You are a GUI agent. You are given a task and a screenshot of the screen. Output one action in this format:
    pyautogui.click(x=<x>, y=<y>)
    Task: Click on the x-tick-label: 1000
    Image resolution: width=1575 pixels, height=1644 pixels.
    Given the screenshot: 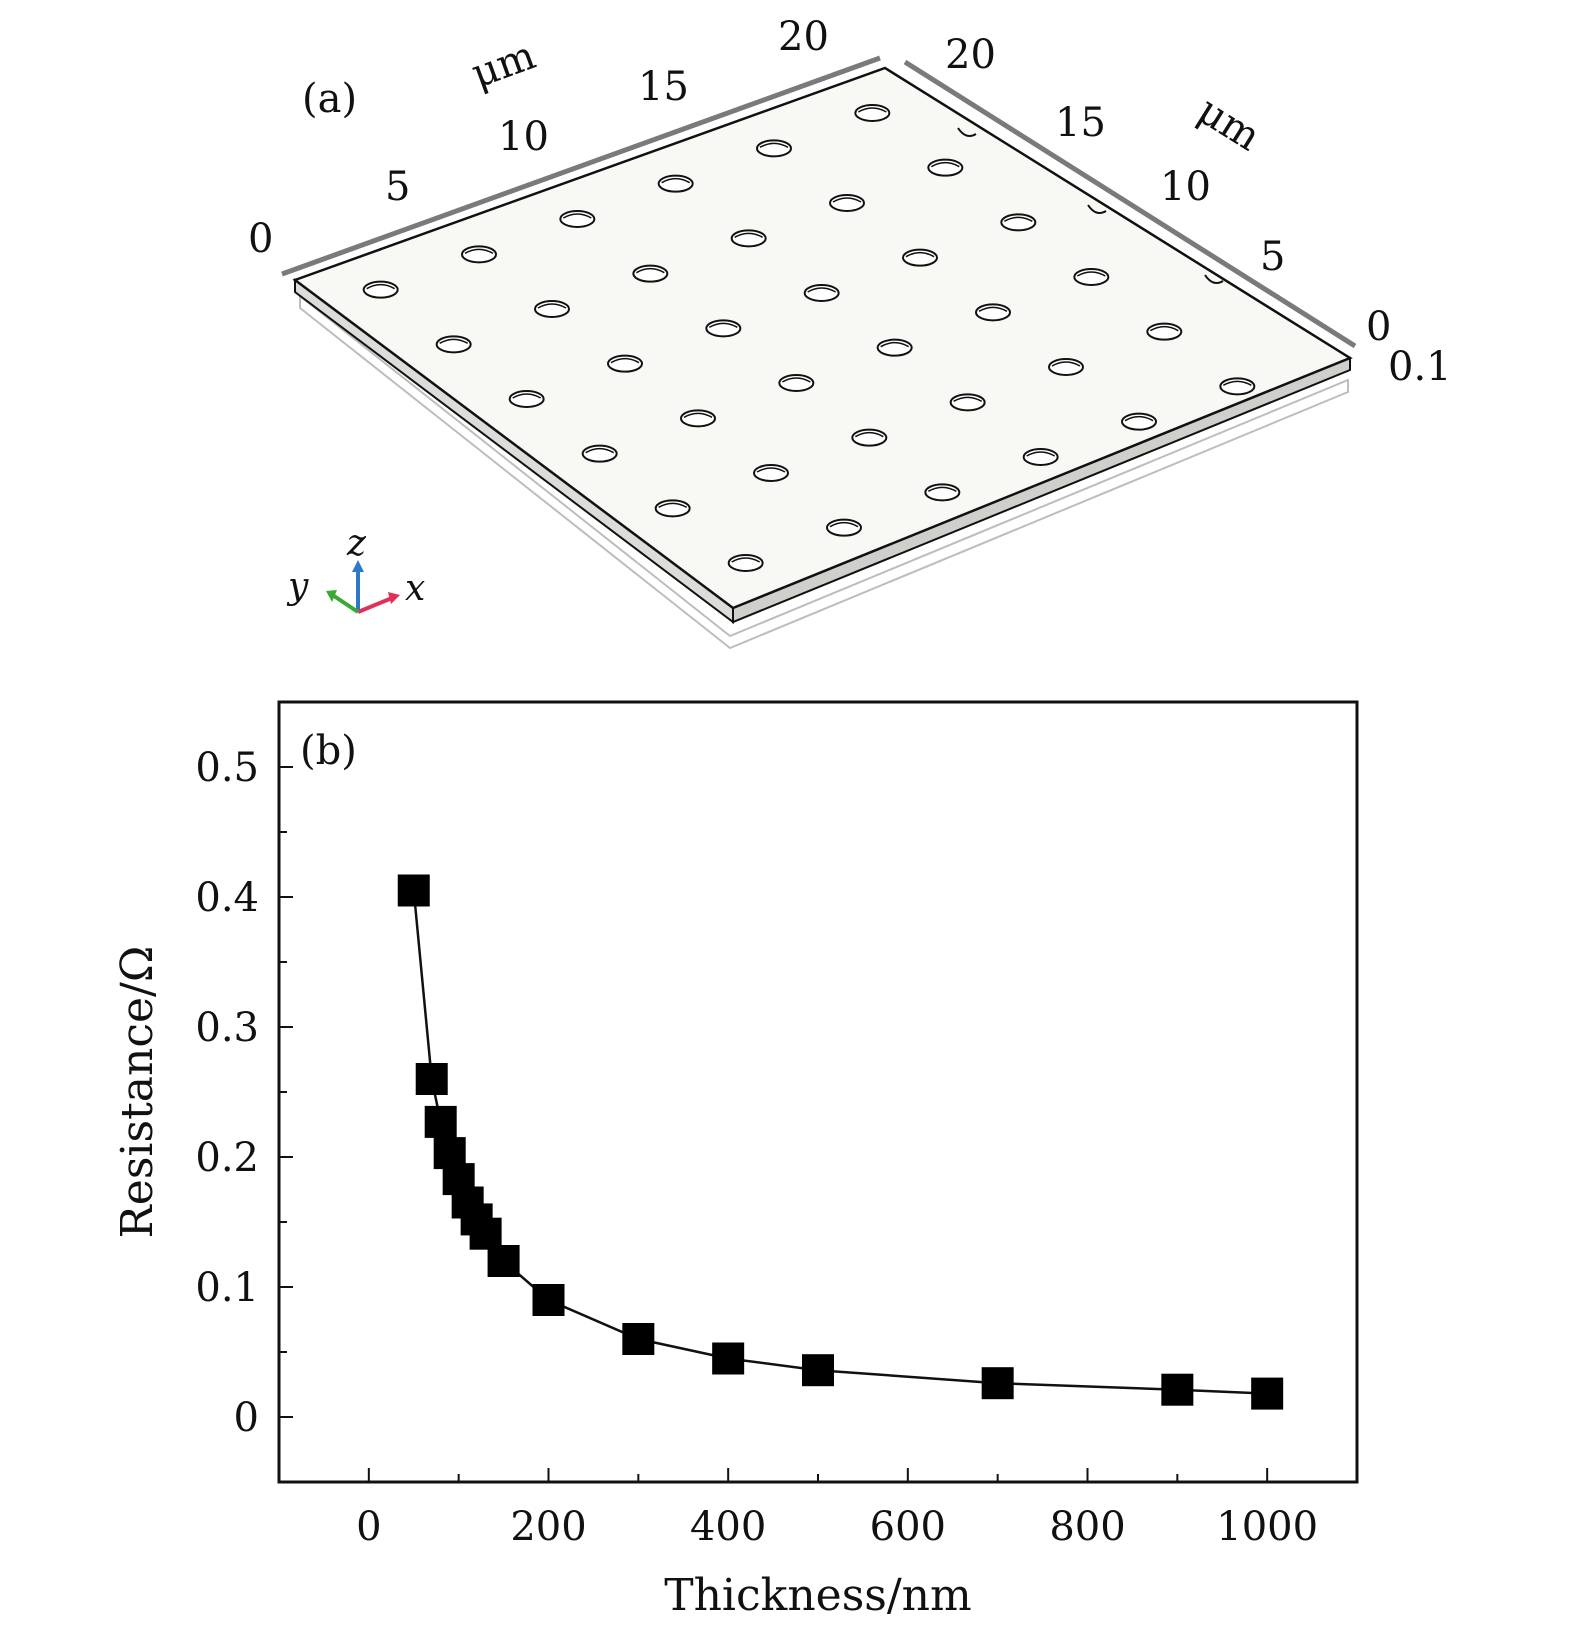 What is the action you would take?
    pyautogui.click(x=1267, y=1527)
    